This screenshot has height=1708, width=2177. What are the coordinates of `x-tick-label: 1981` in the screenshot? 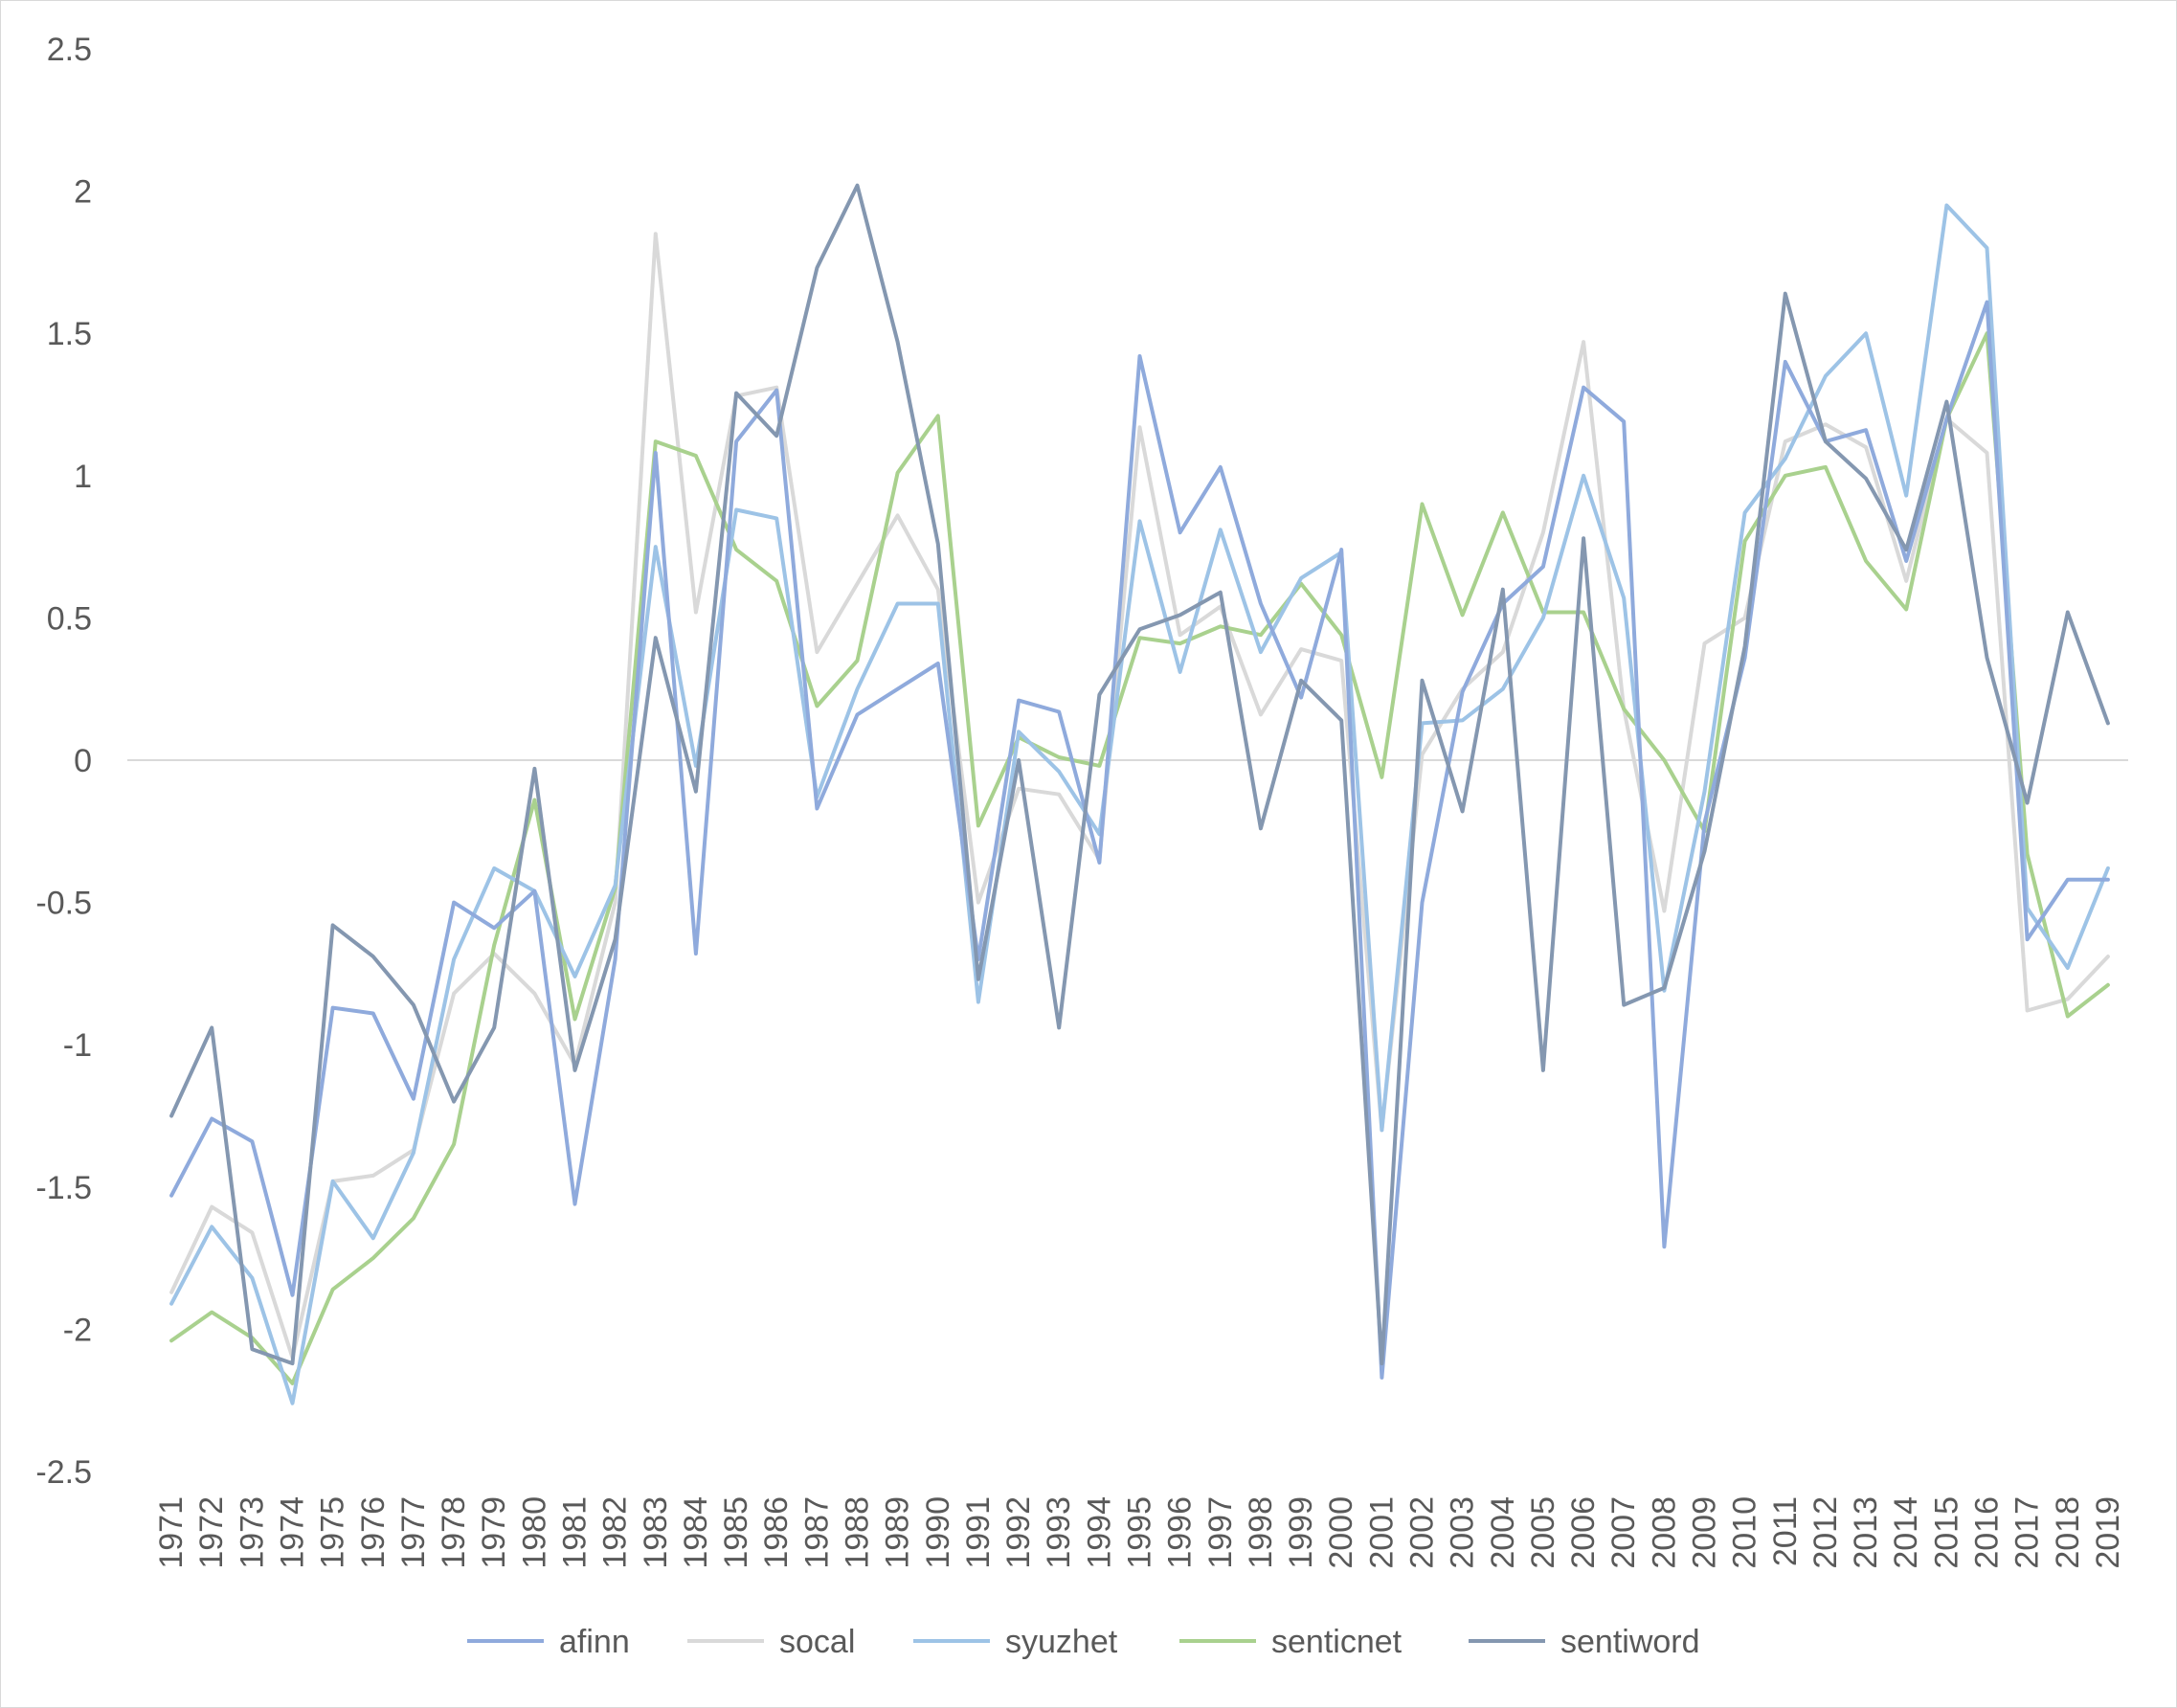 It's located at (575, 1532).